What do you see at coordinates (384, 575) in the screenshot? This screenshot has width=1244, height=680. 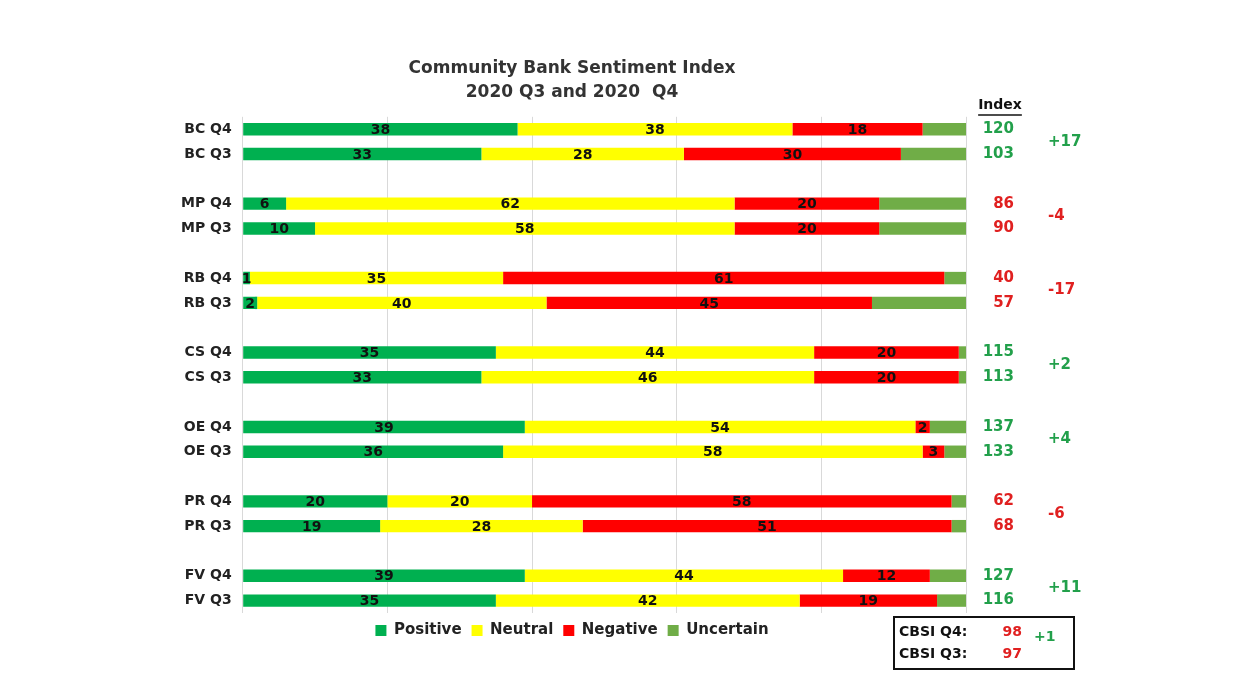 I see `data-label: 39` at bounding box center [384, 575].